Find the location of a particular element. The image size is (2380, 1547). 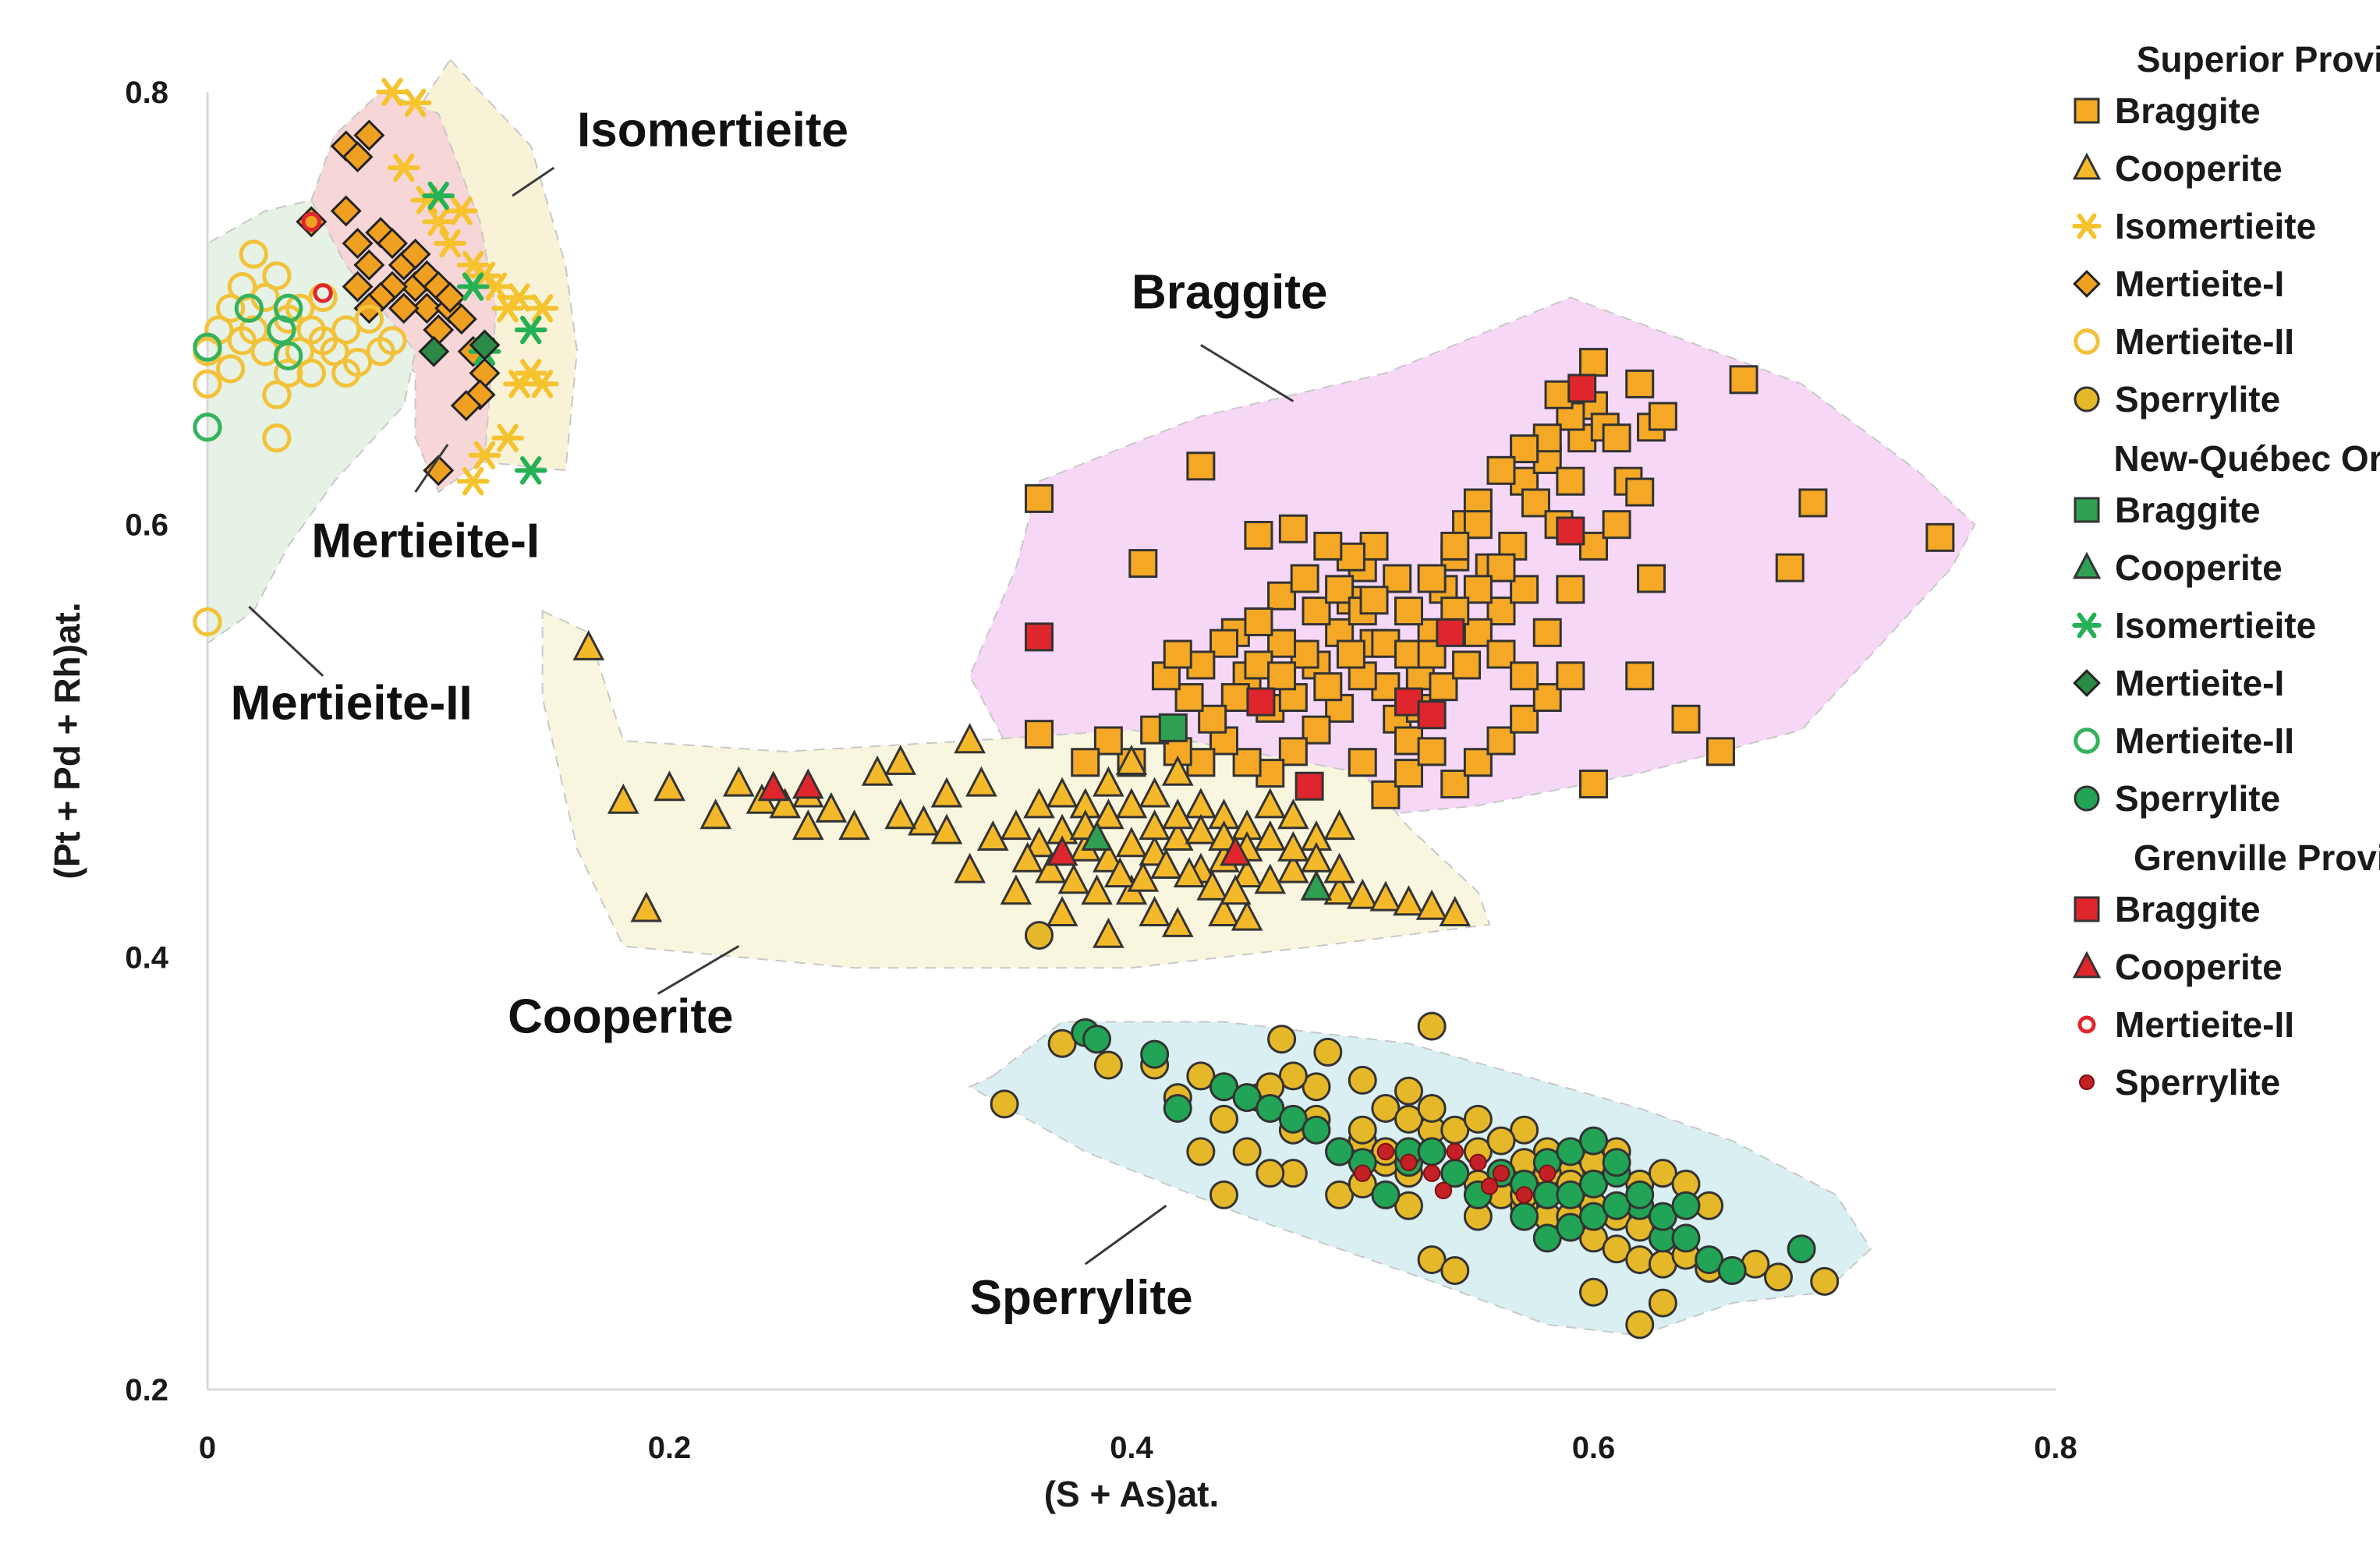

legend-marker-mertieite-ii is located at coordinates (2087, 342).